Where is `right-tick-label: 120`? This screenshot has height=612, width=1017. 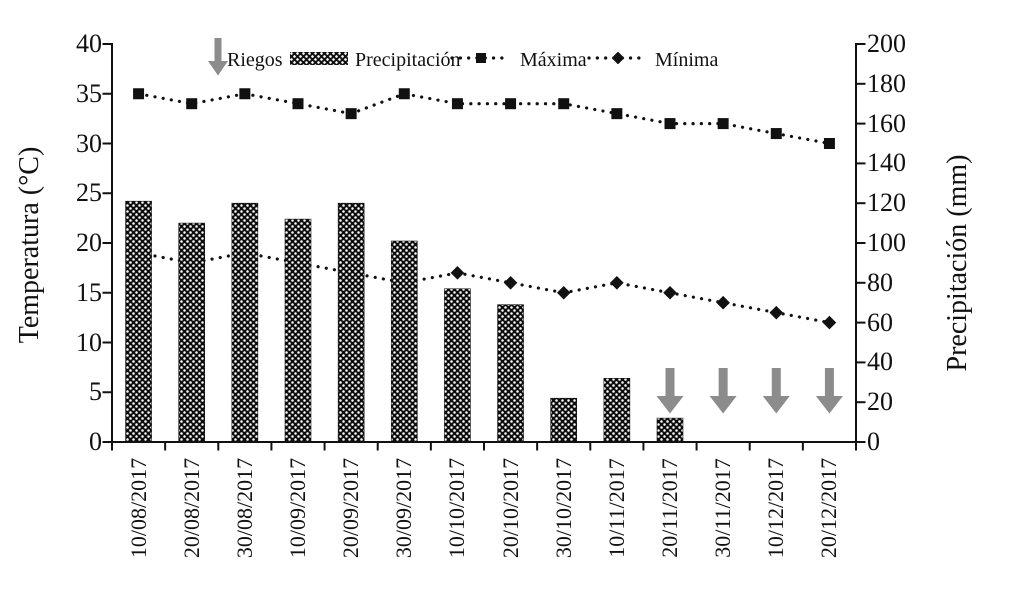 right-tick-label: 120 is located at coordinates (886, 203).